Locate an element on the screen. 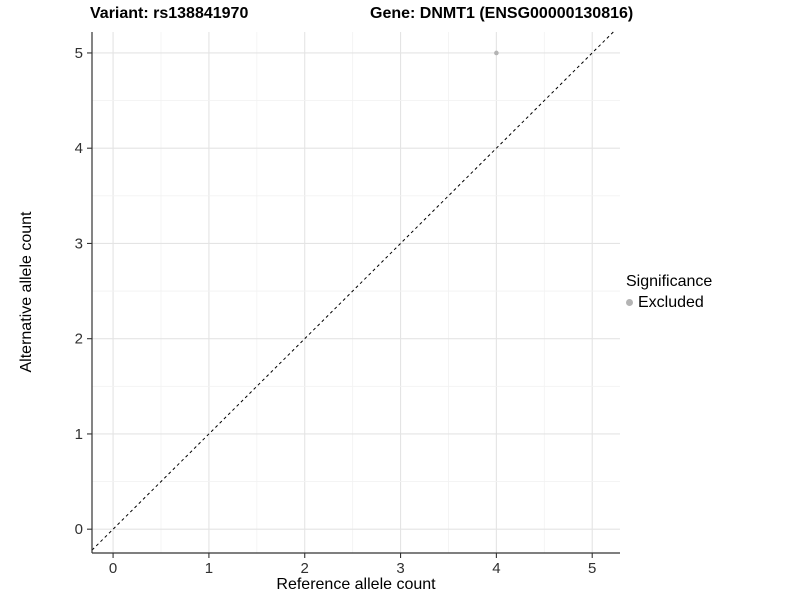  y-axis-title: Alternative allele count is located at coordinates (26, 292).